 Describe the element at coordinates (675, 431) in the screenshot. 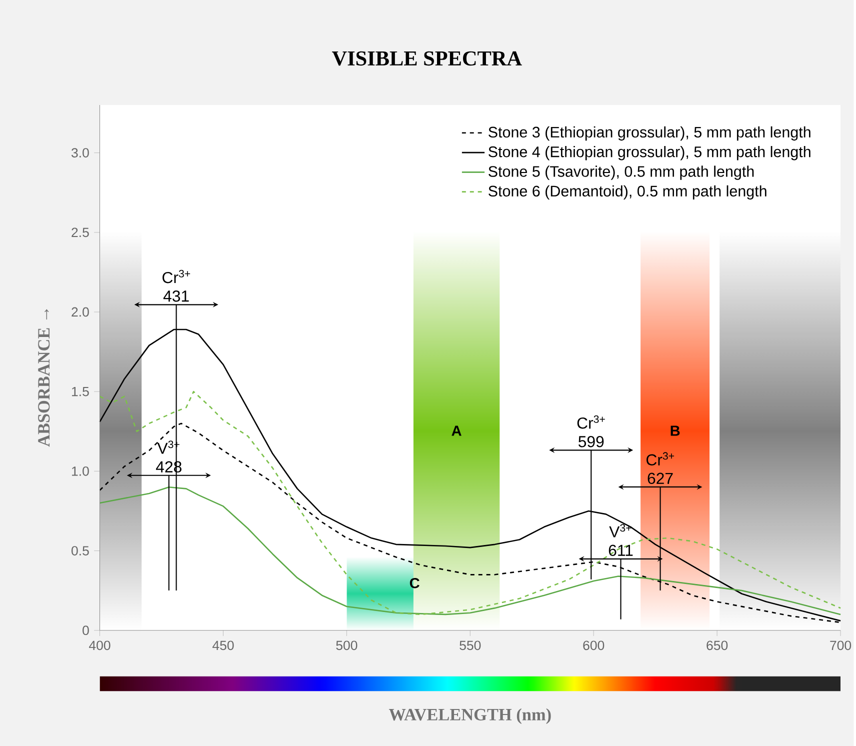

I see `band-label: B` at that location.